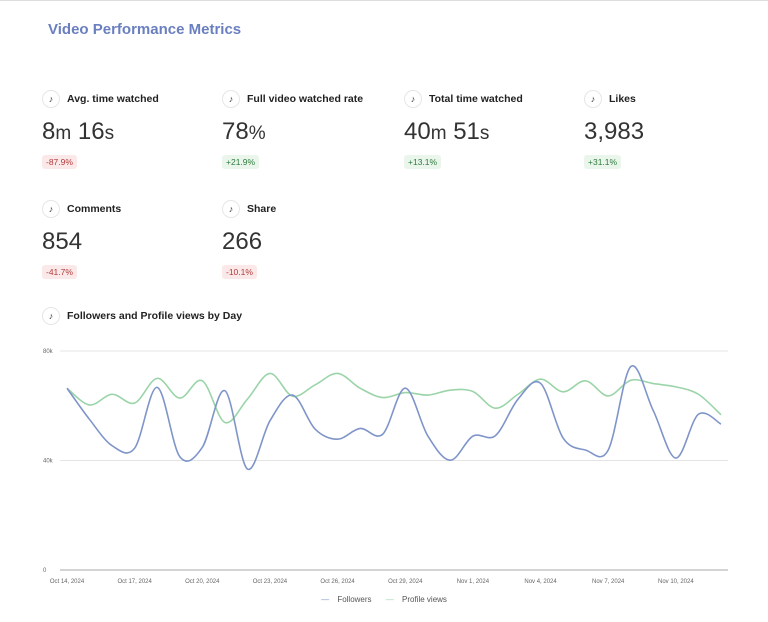 The image size is (768, 622). What do you see at coordinates (48, 462) in the screenshot?
I see `y-tick-label: 40k` at bounding box center [48, 462].